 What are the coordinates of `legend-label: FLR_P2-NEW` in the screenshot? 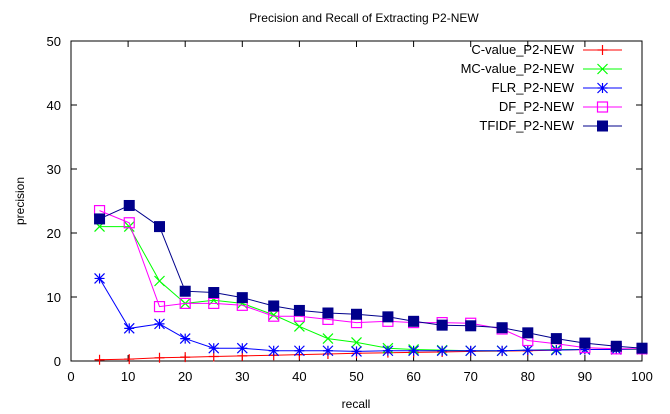 It's located at (533, 87).